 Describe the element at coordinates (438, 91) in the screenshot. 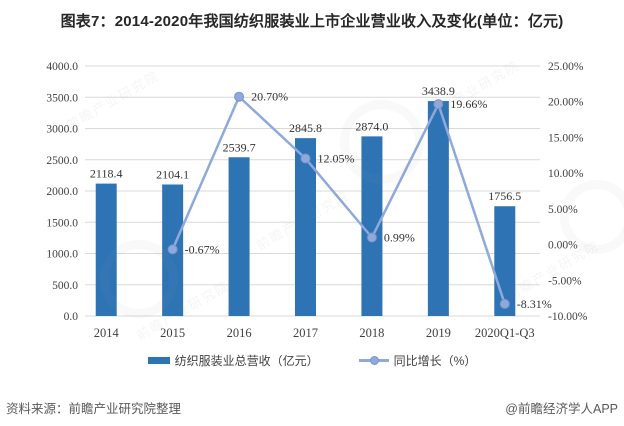

I see `bar-value-label: 3438.9` at that location.